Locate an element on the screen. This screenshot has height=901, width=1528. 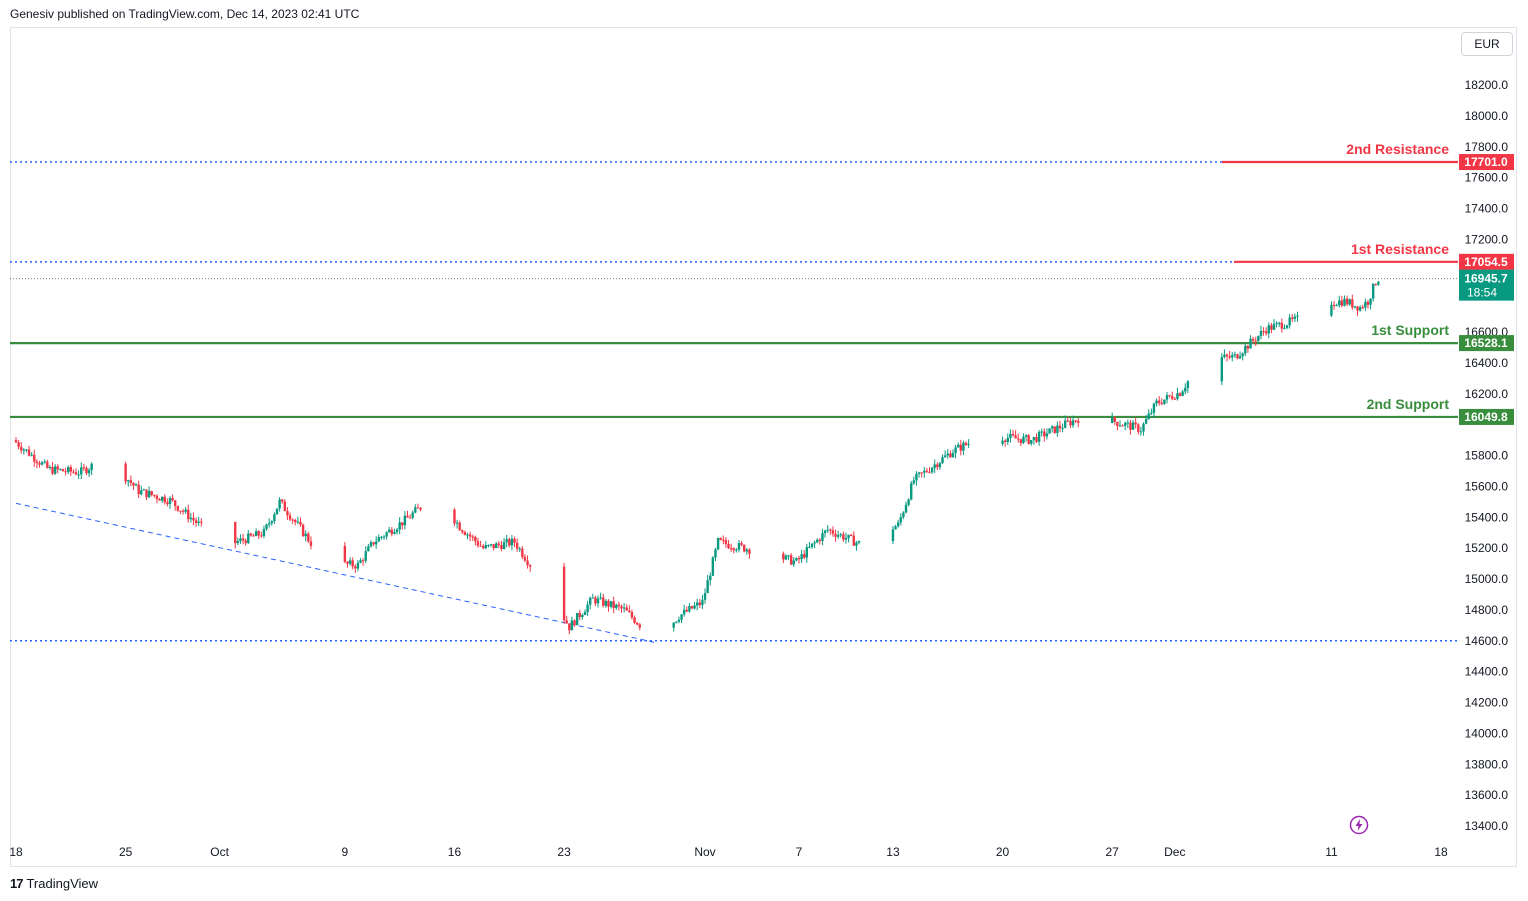
lightning-icon is located at coordinates (1359, 825).